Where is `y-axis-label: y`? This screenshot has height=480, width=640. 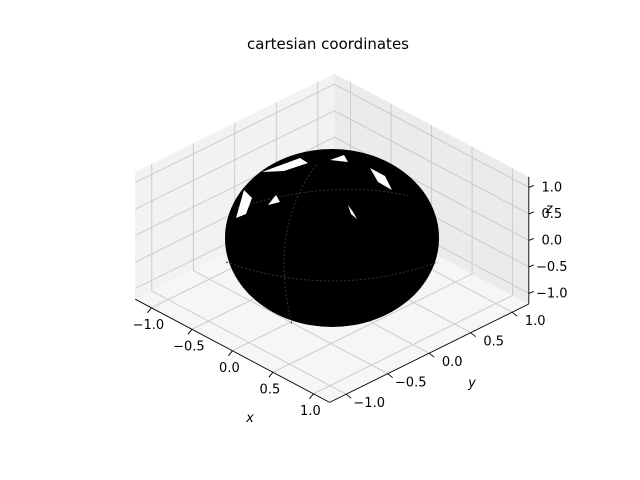
y-axis-label: y is located at coordinates (471, 383).